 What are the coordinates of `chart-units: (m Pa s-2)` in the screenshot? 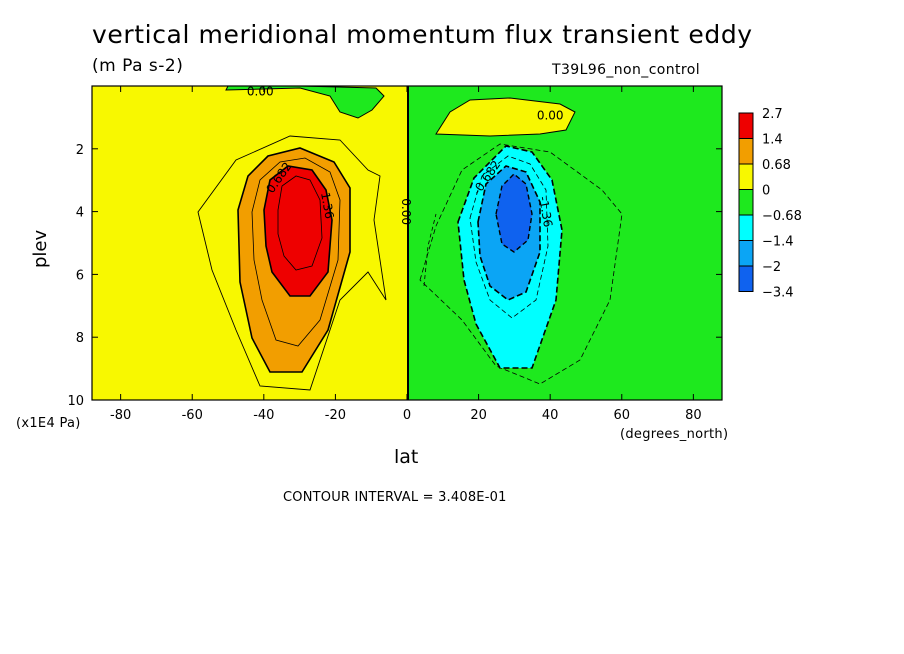 It's located at (138, 66).